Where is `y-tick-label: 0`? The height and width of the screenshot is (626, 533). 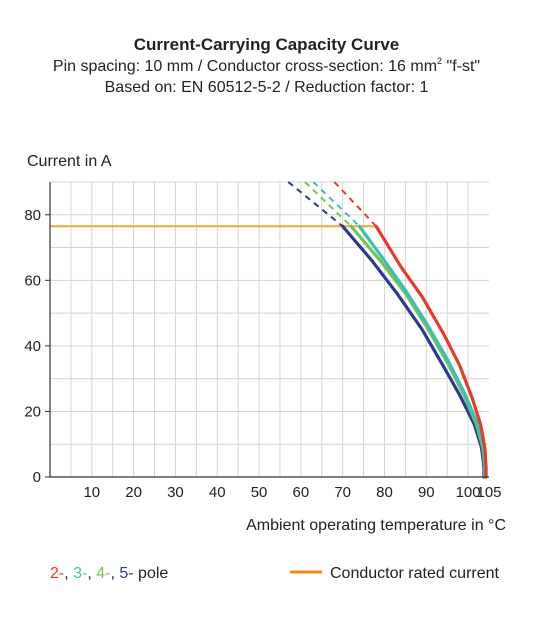 y-tick-label: 0 is located at coordinates (37, 477).